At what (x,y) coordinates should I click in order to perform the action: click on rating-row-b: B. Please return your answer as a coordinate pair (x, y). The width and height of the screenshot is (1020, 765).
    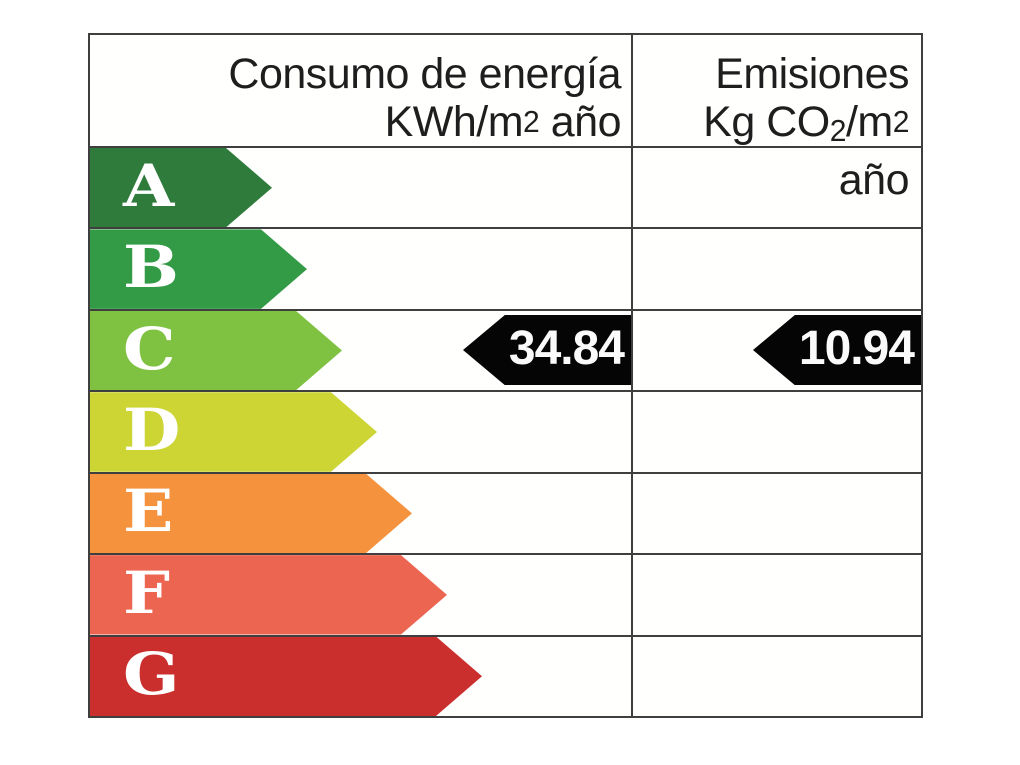
    Looking at the image, I should click on (505, 270).